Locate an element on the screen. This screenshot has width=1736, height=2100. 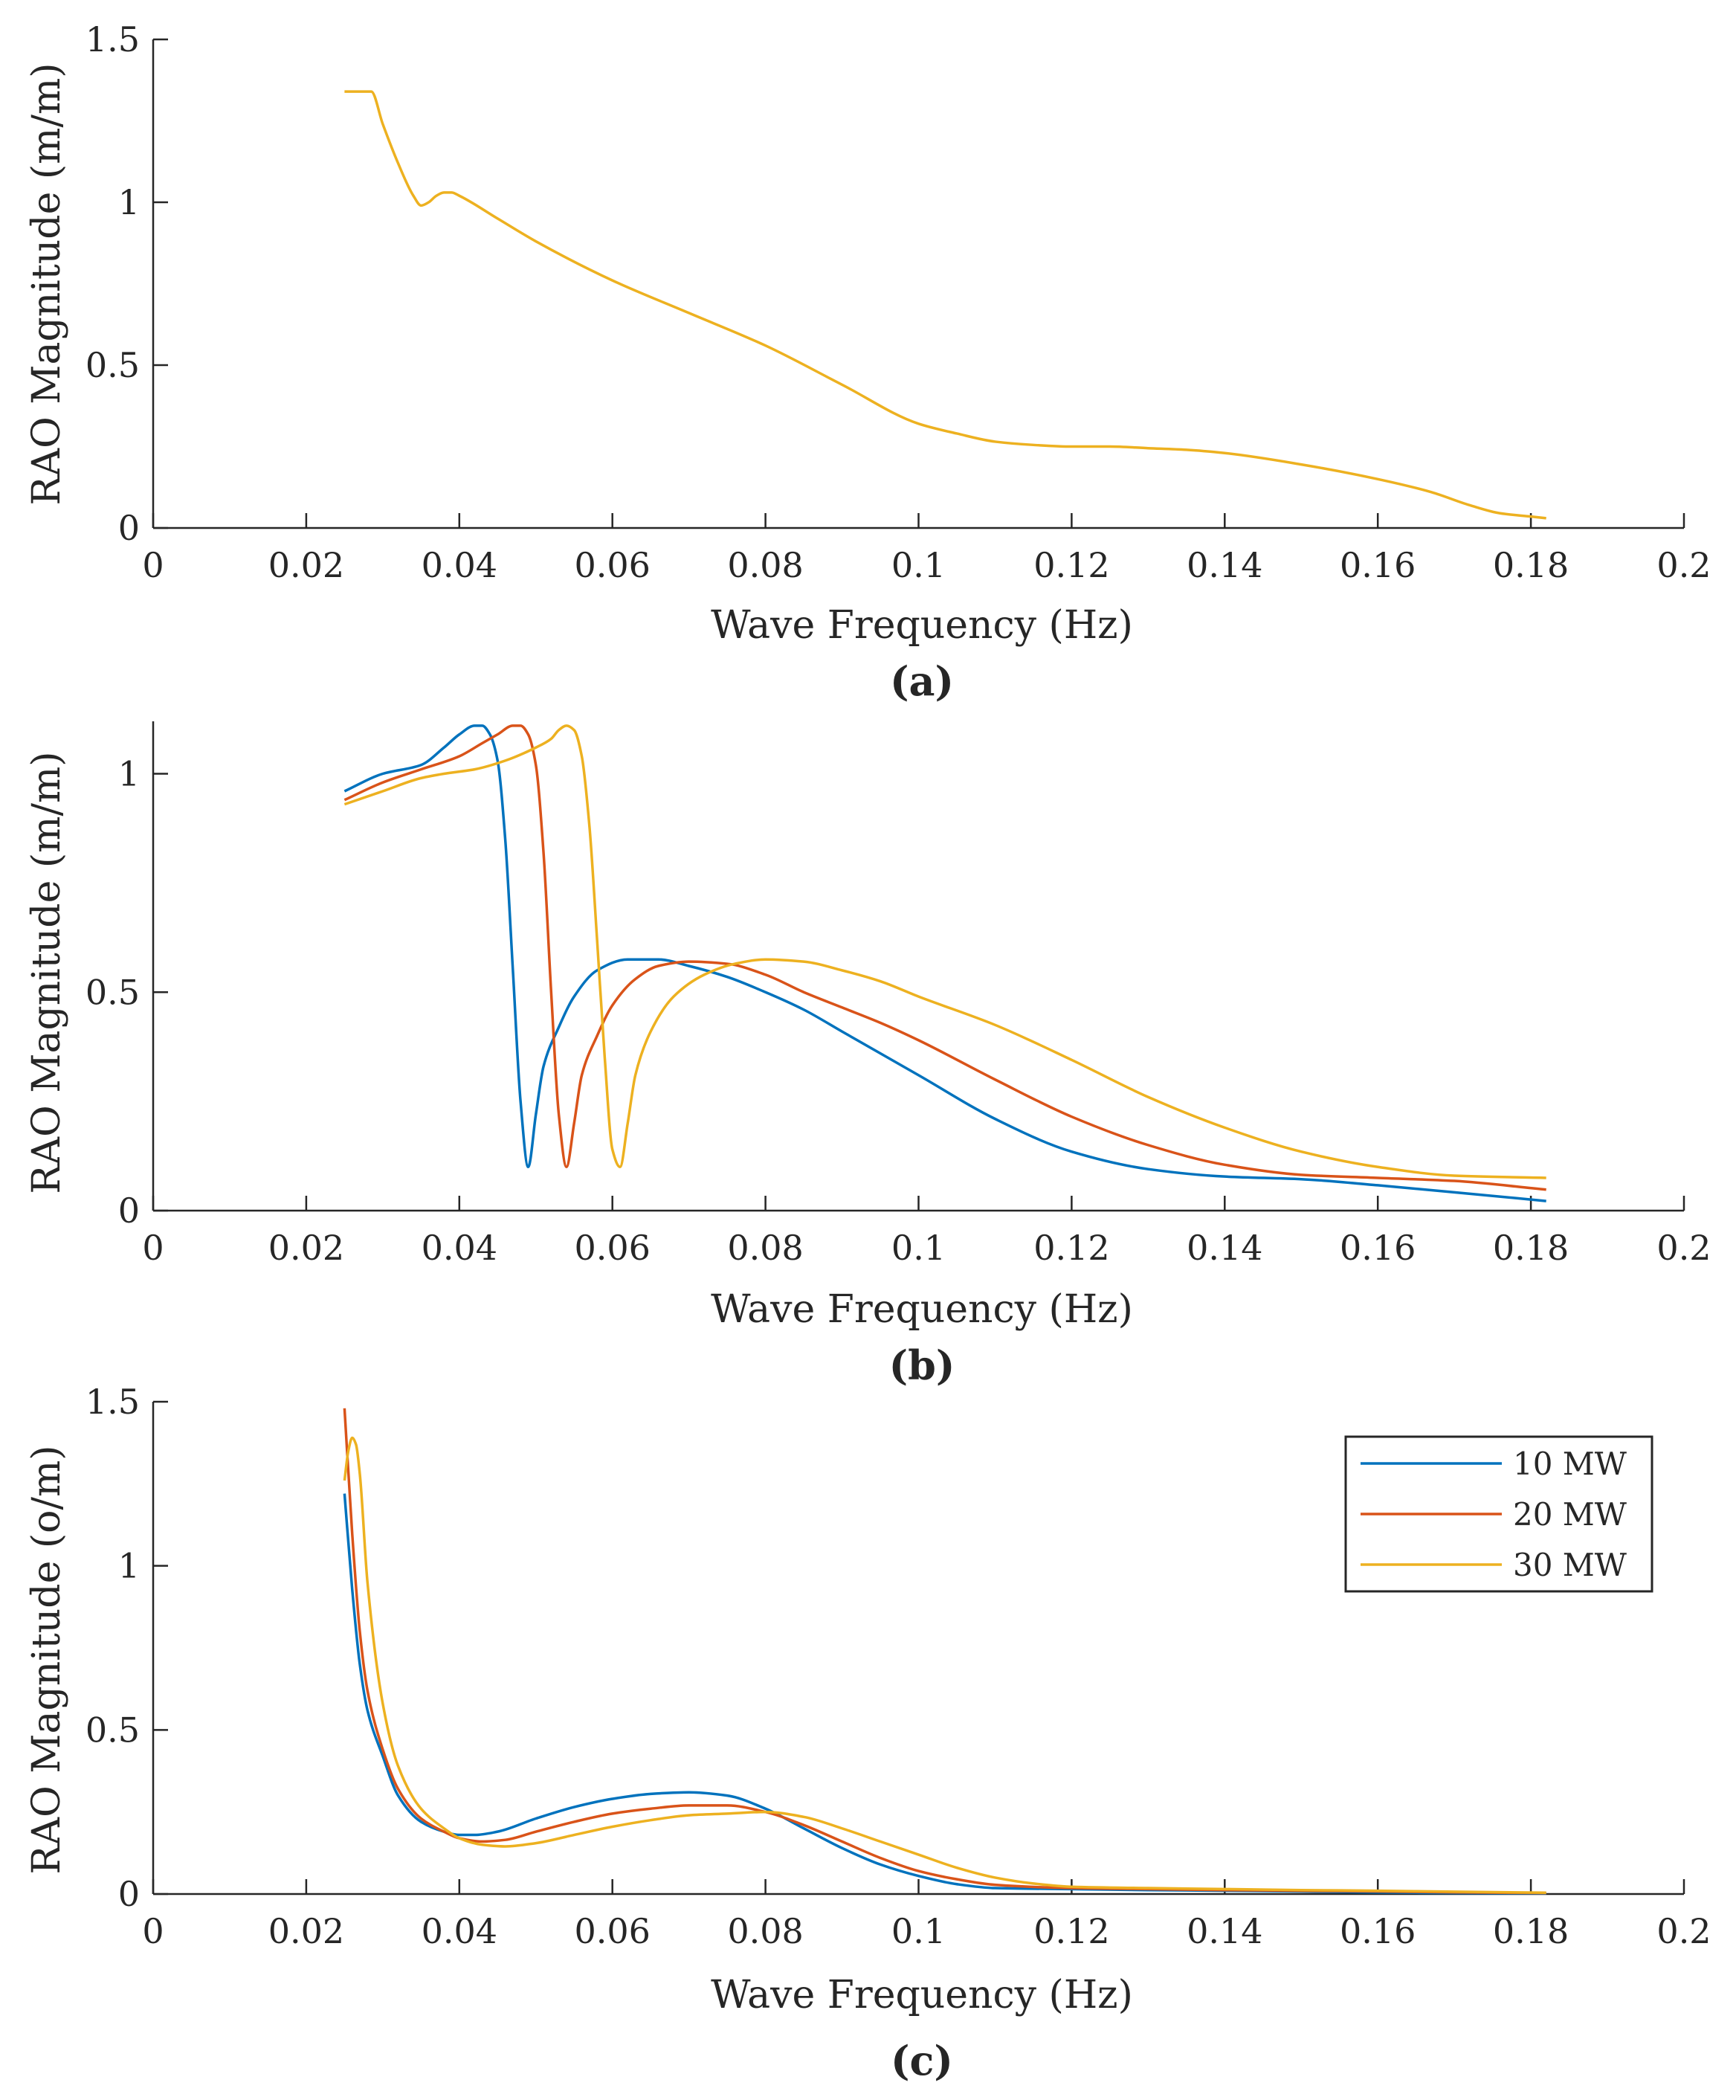
x-tick-label-c: 0.04 is located at coordinates (459, 1931).